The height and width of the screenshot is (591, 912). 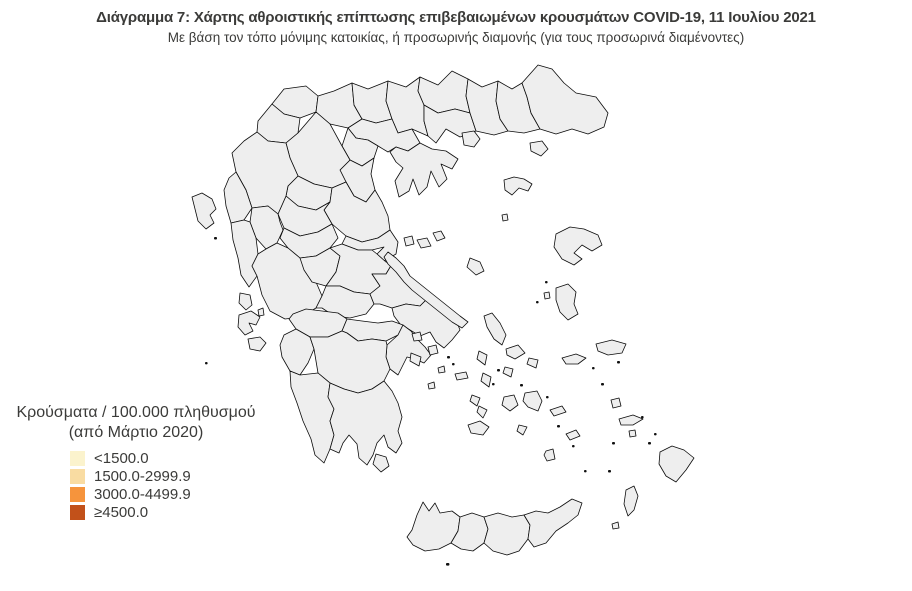 I want to click on region-paros, so click(x=510, y=403).